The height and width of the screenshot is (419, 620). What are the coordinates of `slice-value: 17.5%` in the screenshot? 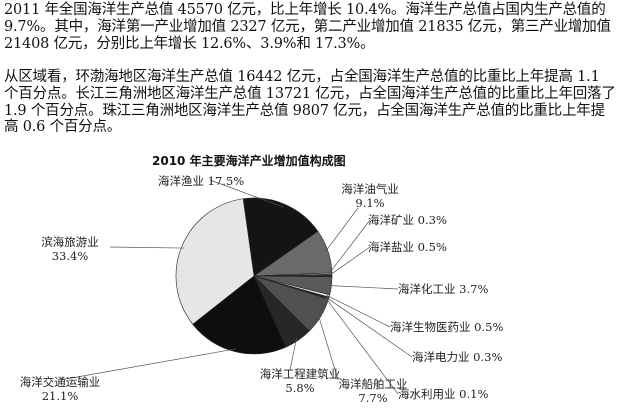 It's located at (226, 181).